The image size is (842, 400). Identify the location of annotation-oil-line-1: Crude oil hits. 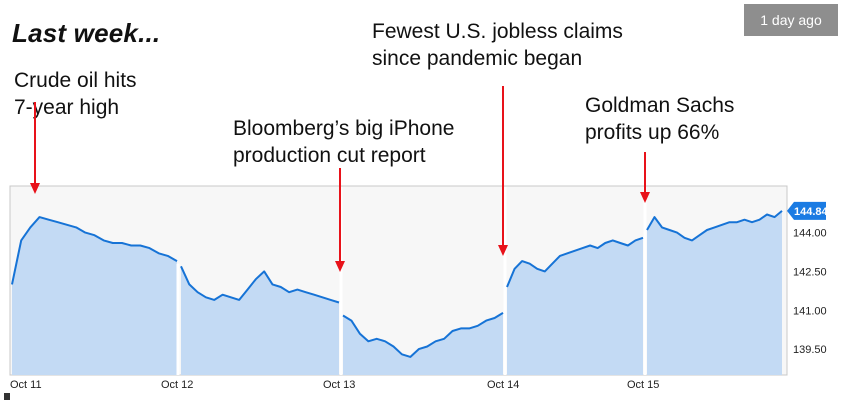
(75, 80).